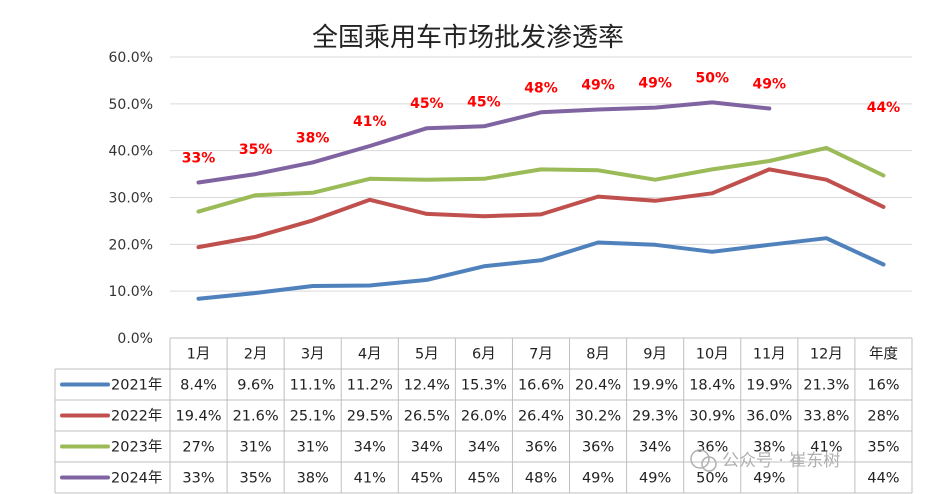 This screenshot has width=936, height=494. I want to click on x-tick-label: 12月, so click(826, 355).